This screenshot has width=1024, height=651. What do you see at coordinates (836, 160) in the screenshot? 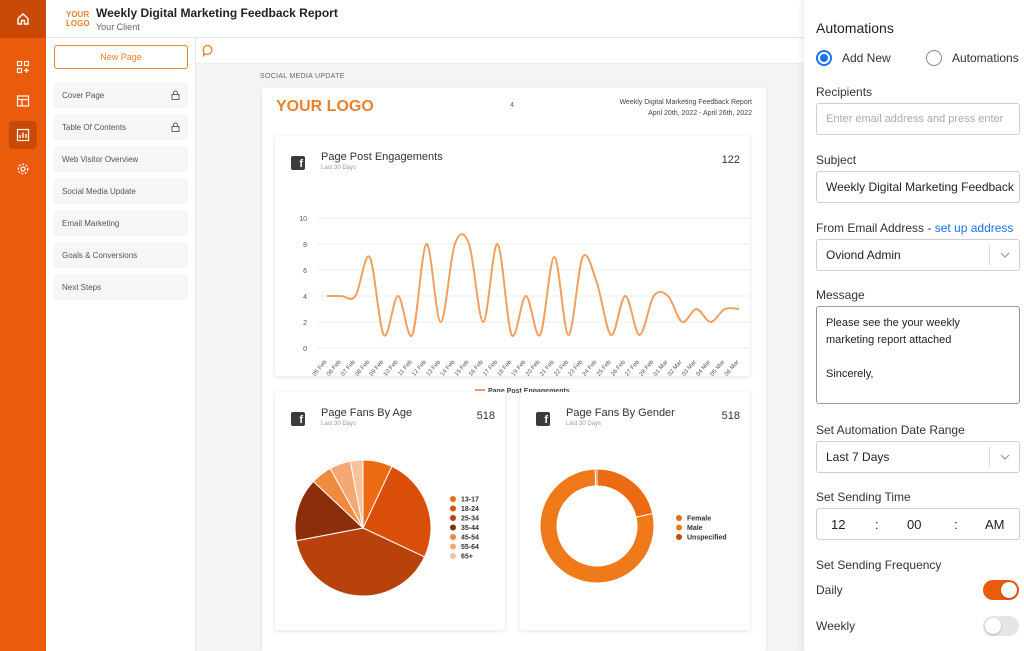
I see `subject-label: Subject` at bounding box center [836, 160].